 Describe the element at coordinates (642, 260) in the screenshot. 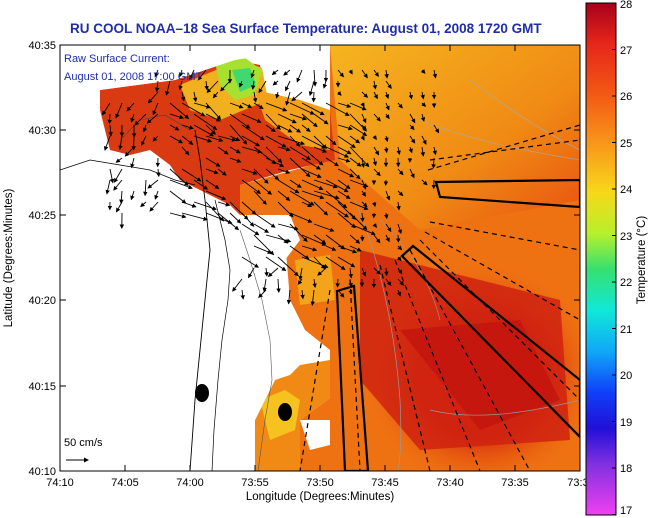

I see `colorbar-label: Temperature (°C)` at that location.